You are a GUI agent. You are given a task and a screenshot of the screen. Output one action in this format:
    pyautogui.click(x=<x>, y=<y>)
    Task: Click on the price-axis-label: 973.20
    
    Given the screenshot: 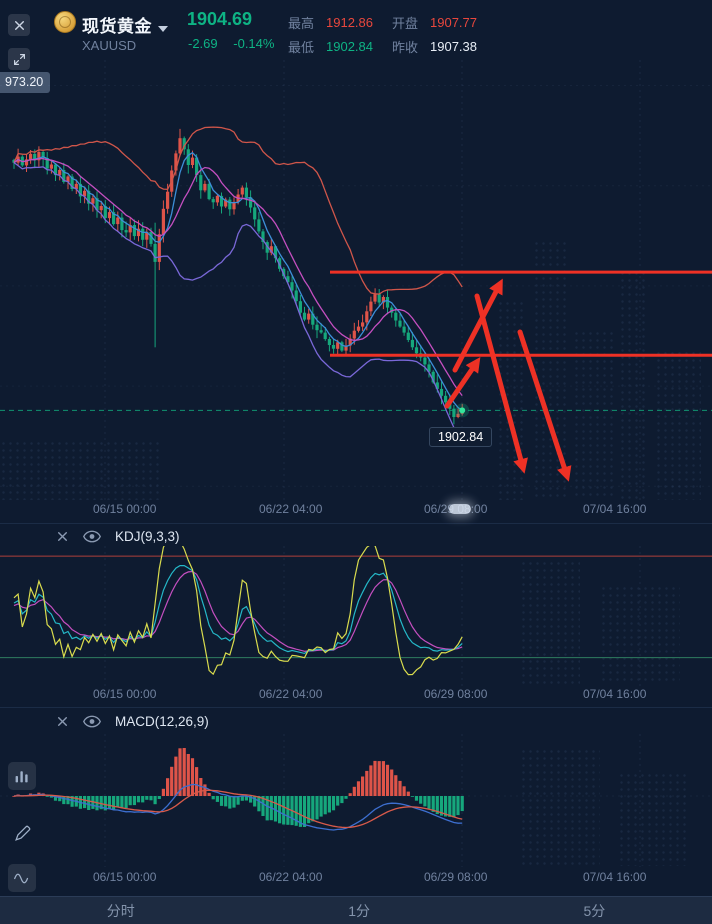 What is the action you would take?
    pyautogui.click(x=25, y=82)
    